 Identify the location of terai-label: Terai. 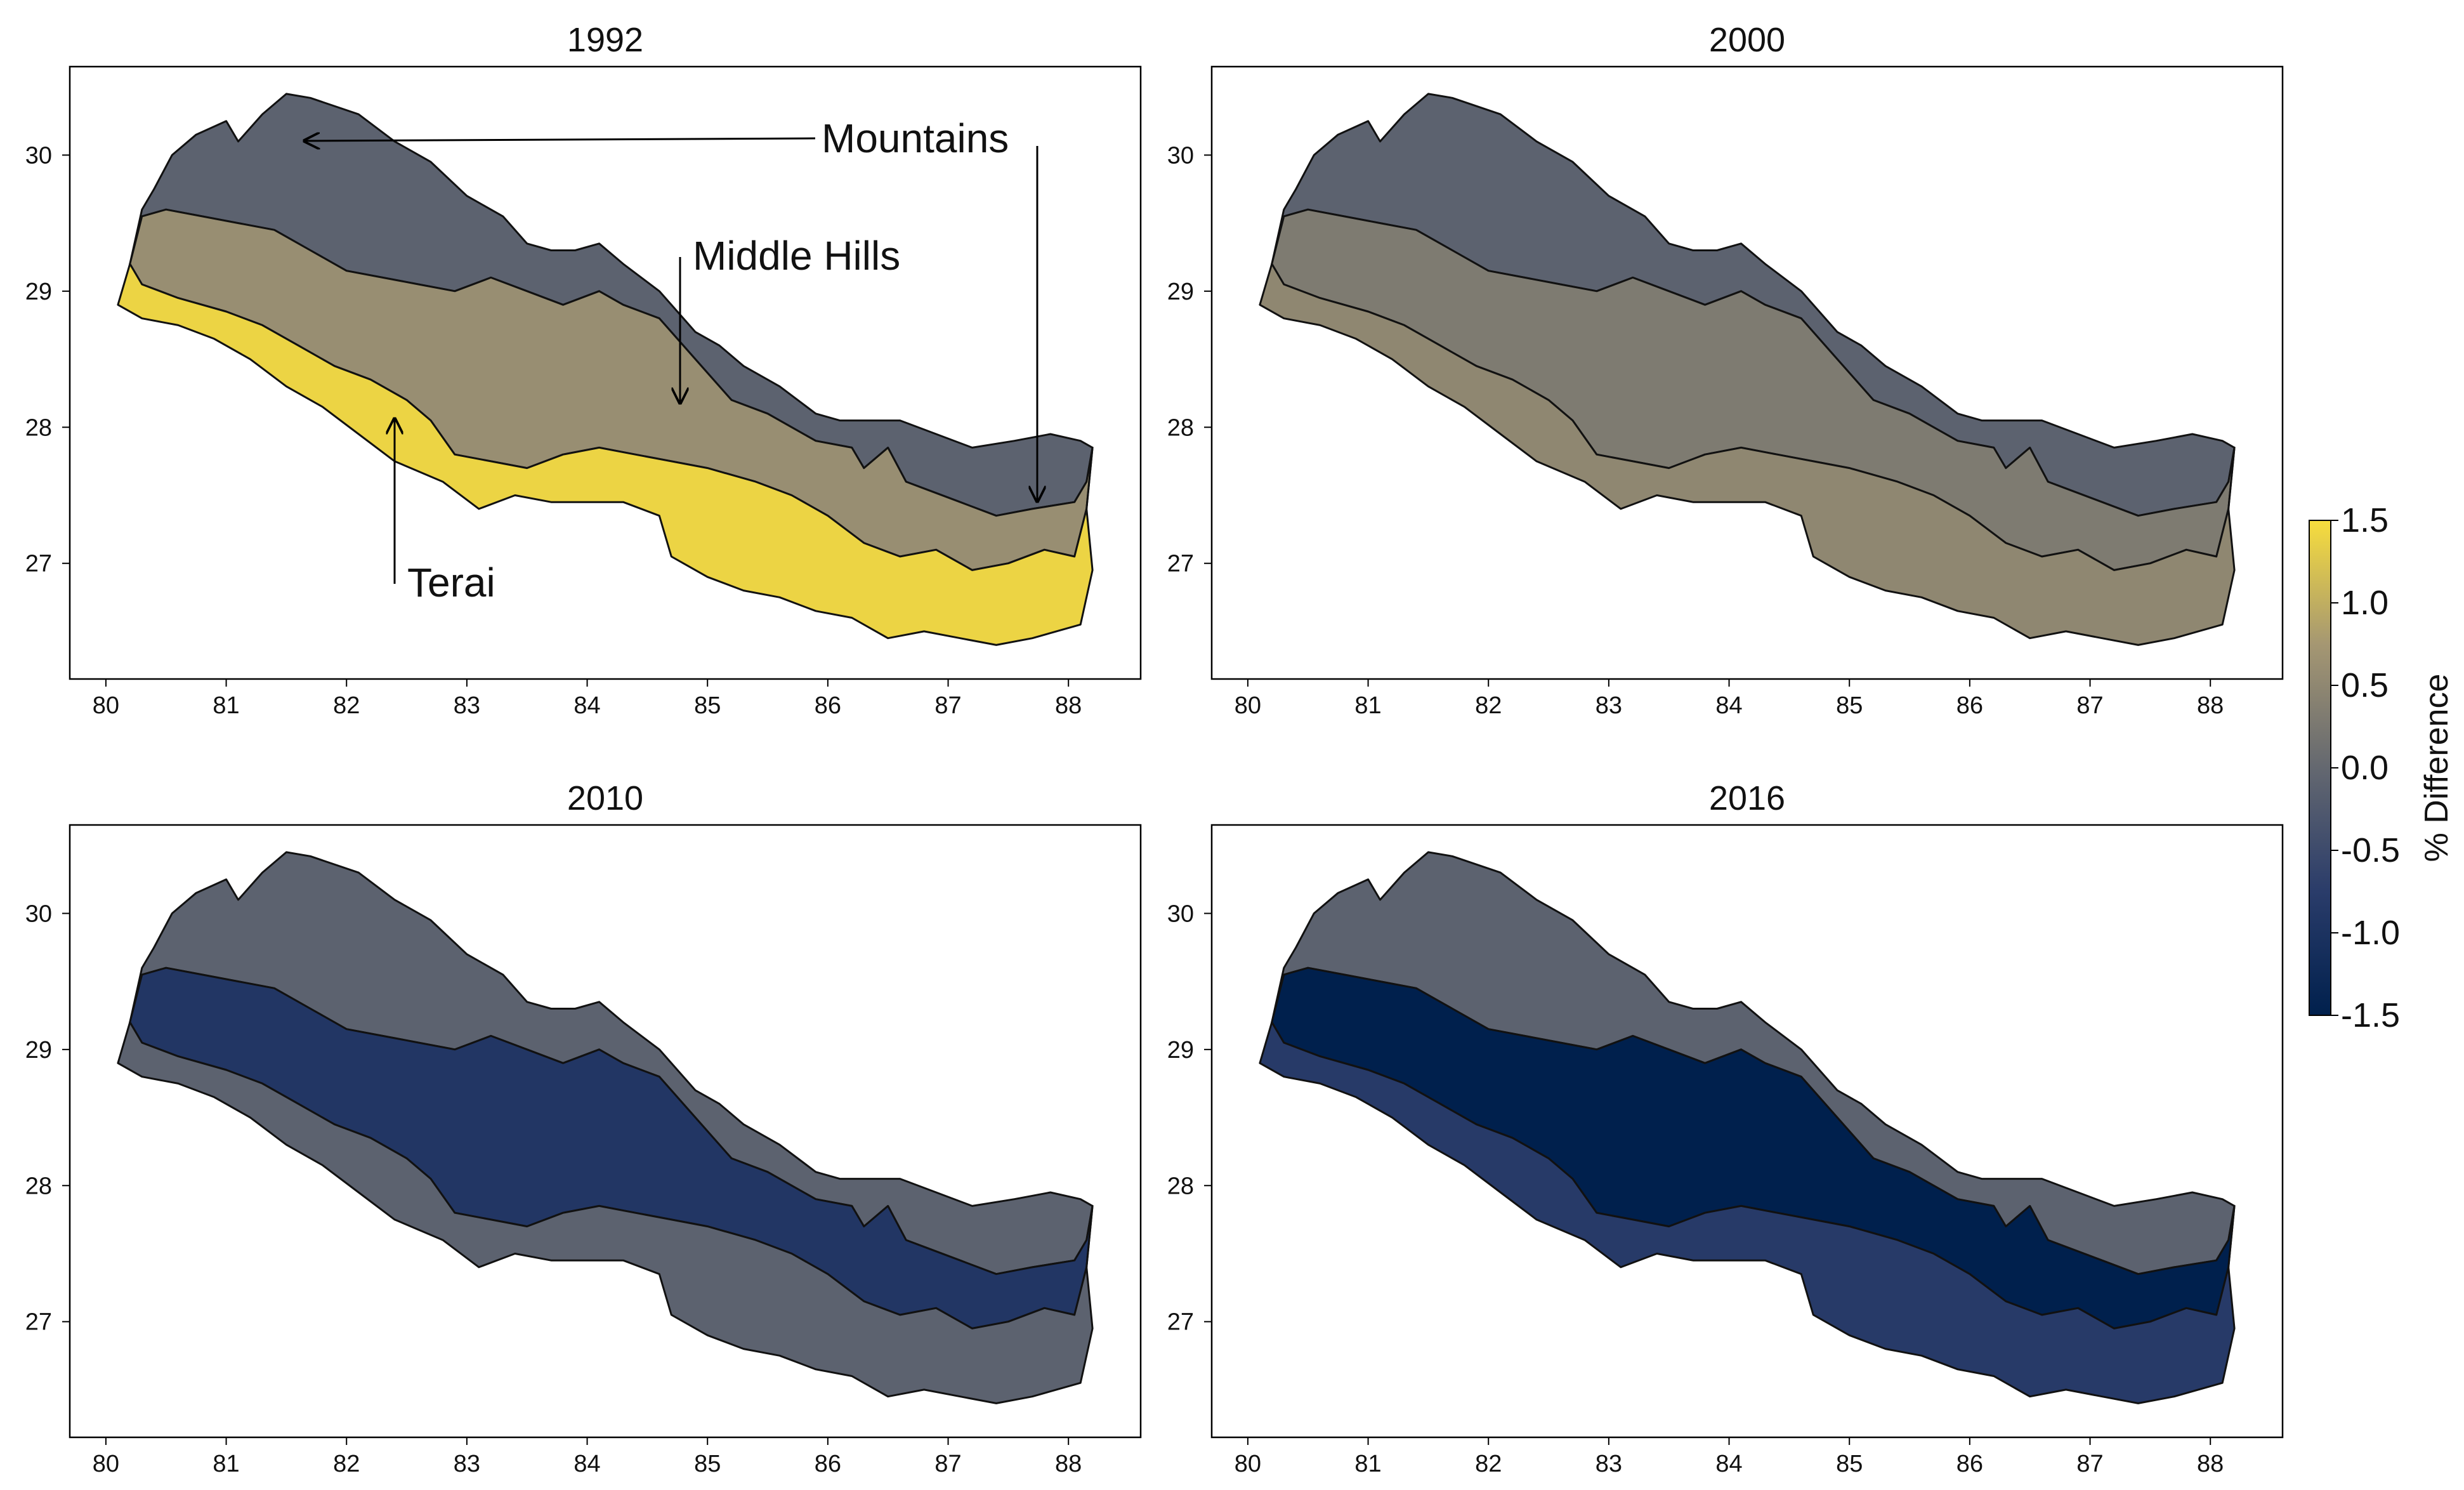
(451, 582).